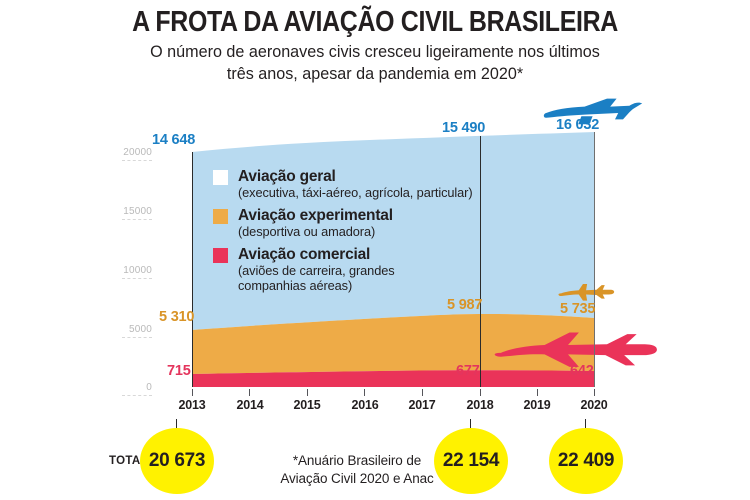 This screenshot has width=750, height=500. What do you see at coordinates (575, 349) in the screenshot?
I see `commercial-jet-icon` at bounding box center [575, 349].